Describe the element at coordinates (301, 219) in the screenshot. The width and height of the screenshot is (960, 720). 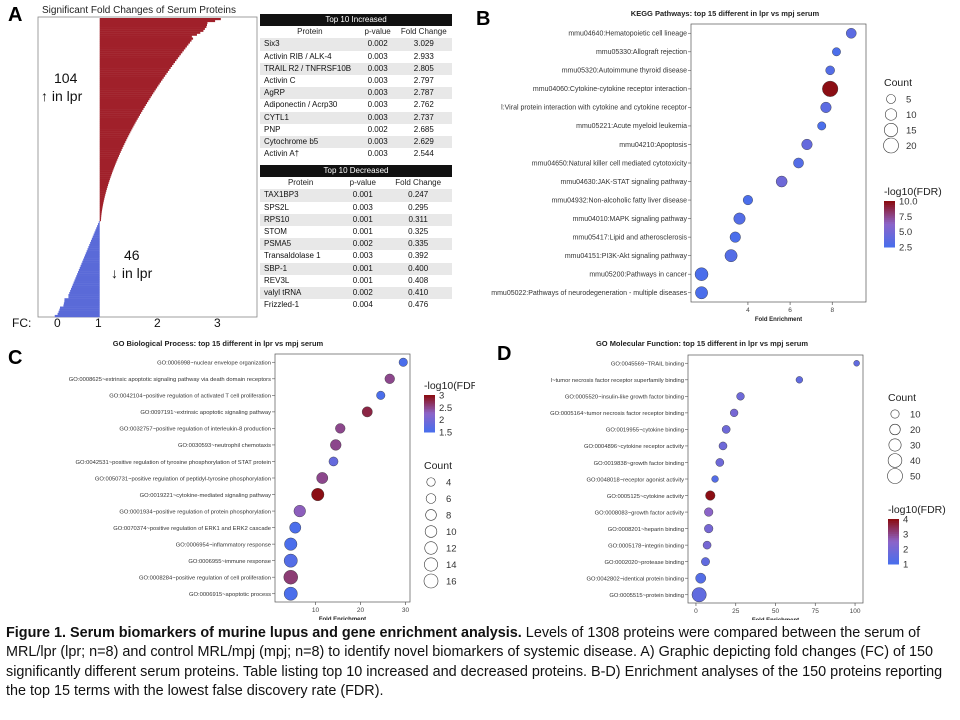
I see `protein-name-cell: RPS10` at that location.